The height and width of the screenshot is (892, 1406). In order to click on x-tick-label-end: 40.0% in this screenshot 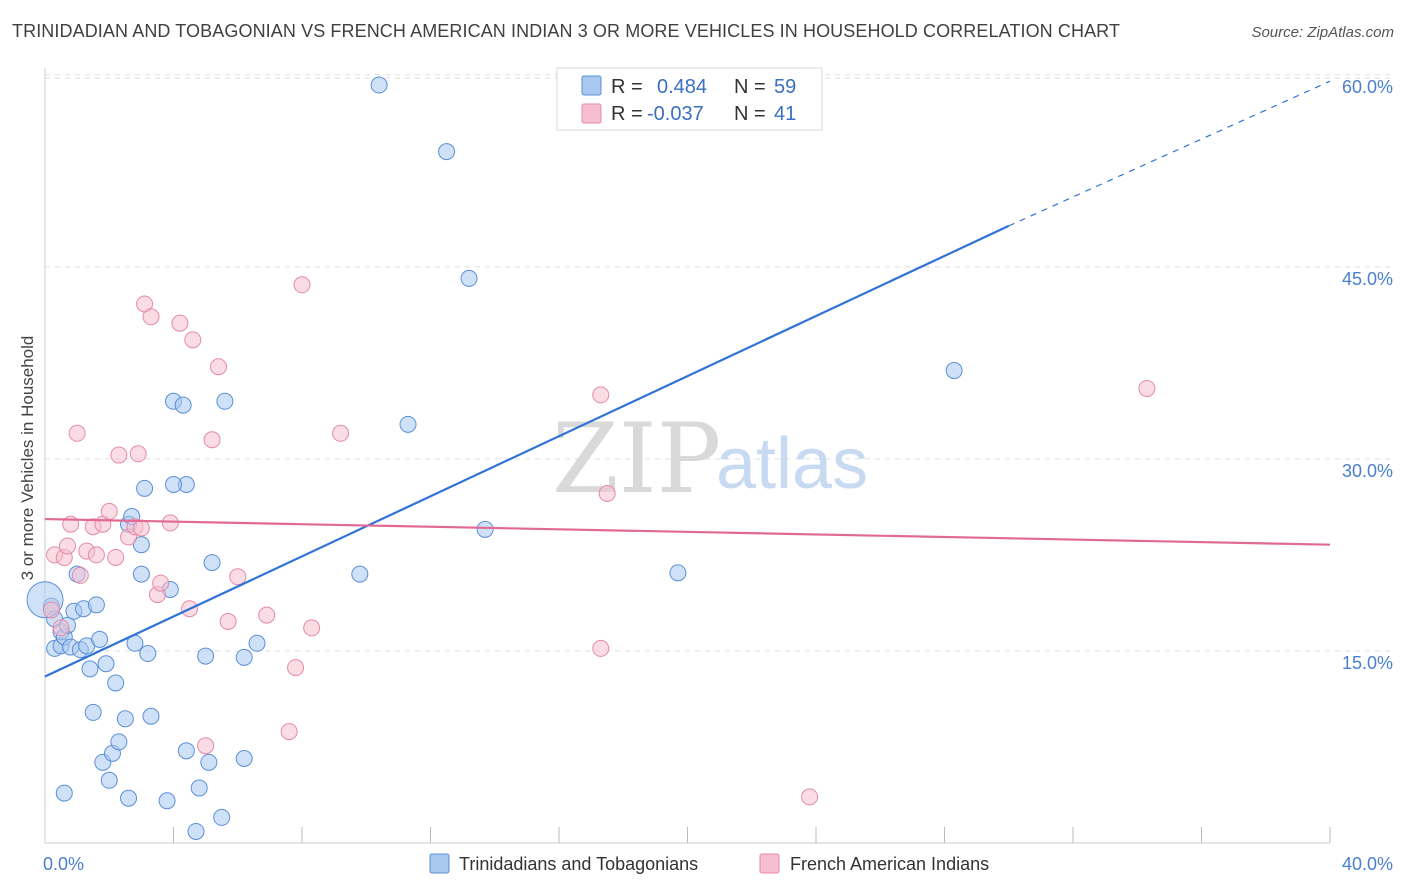, I will do `click(1367, 864)`.